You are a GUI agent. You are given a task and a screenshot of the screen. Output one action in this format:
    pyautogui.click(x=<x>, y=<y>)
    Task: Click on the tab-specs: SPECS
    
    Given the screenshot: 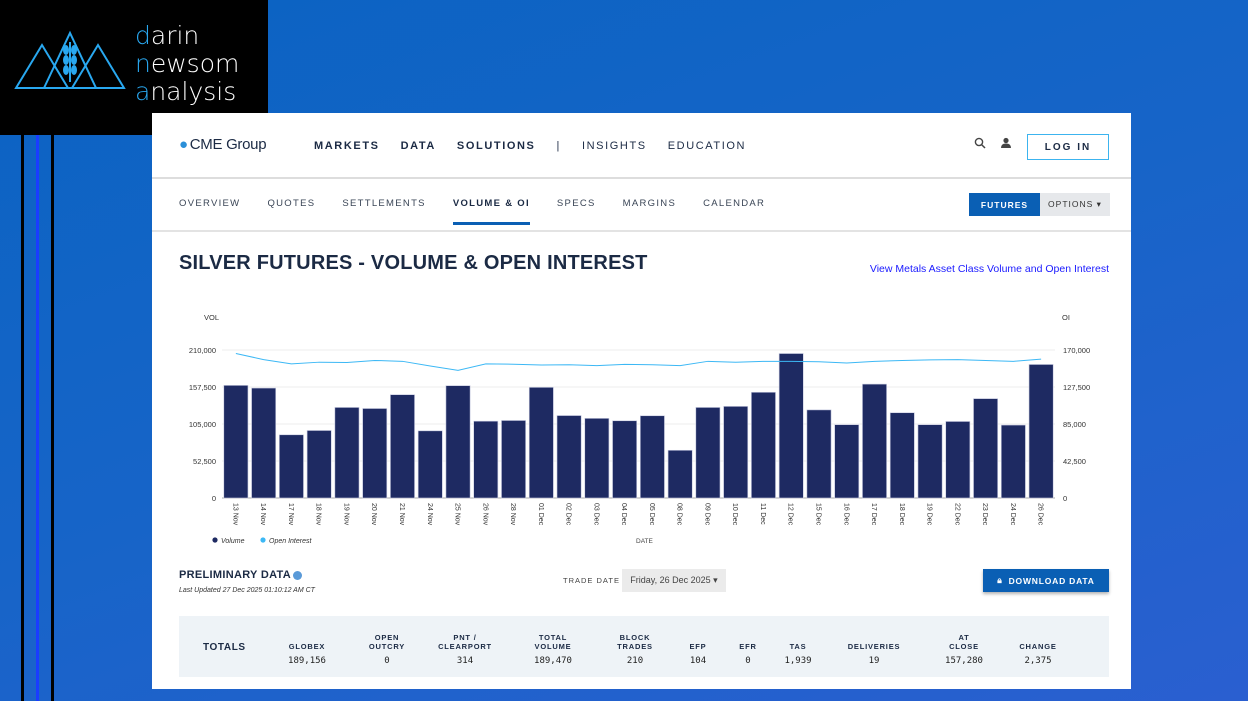 What is the action you would take?
    pyautogui.click(x=576, y=203)
    